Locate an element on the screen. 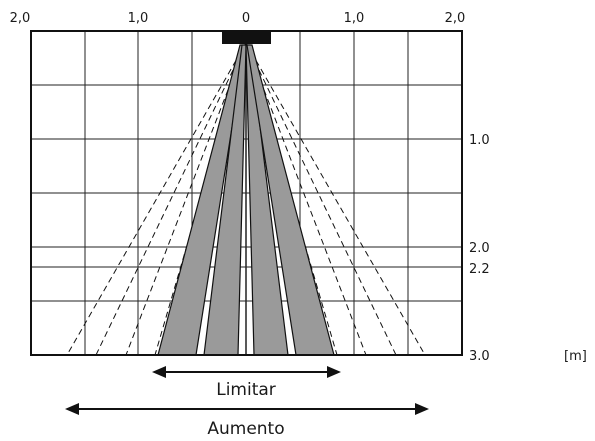 The height and width of the screenshot is (441, 595). limit-range-arrow is located at coordinates (246, 372).